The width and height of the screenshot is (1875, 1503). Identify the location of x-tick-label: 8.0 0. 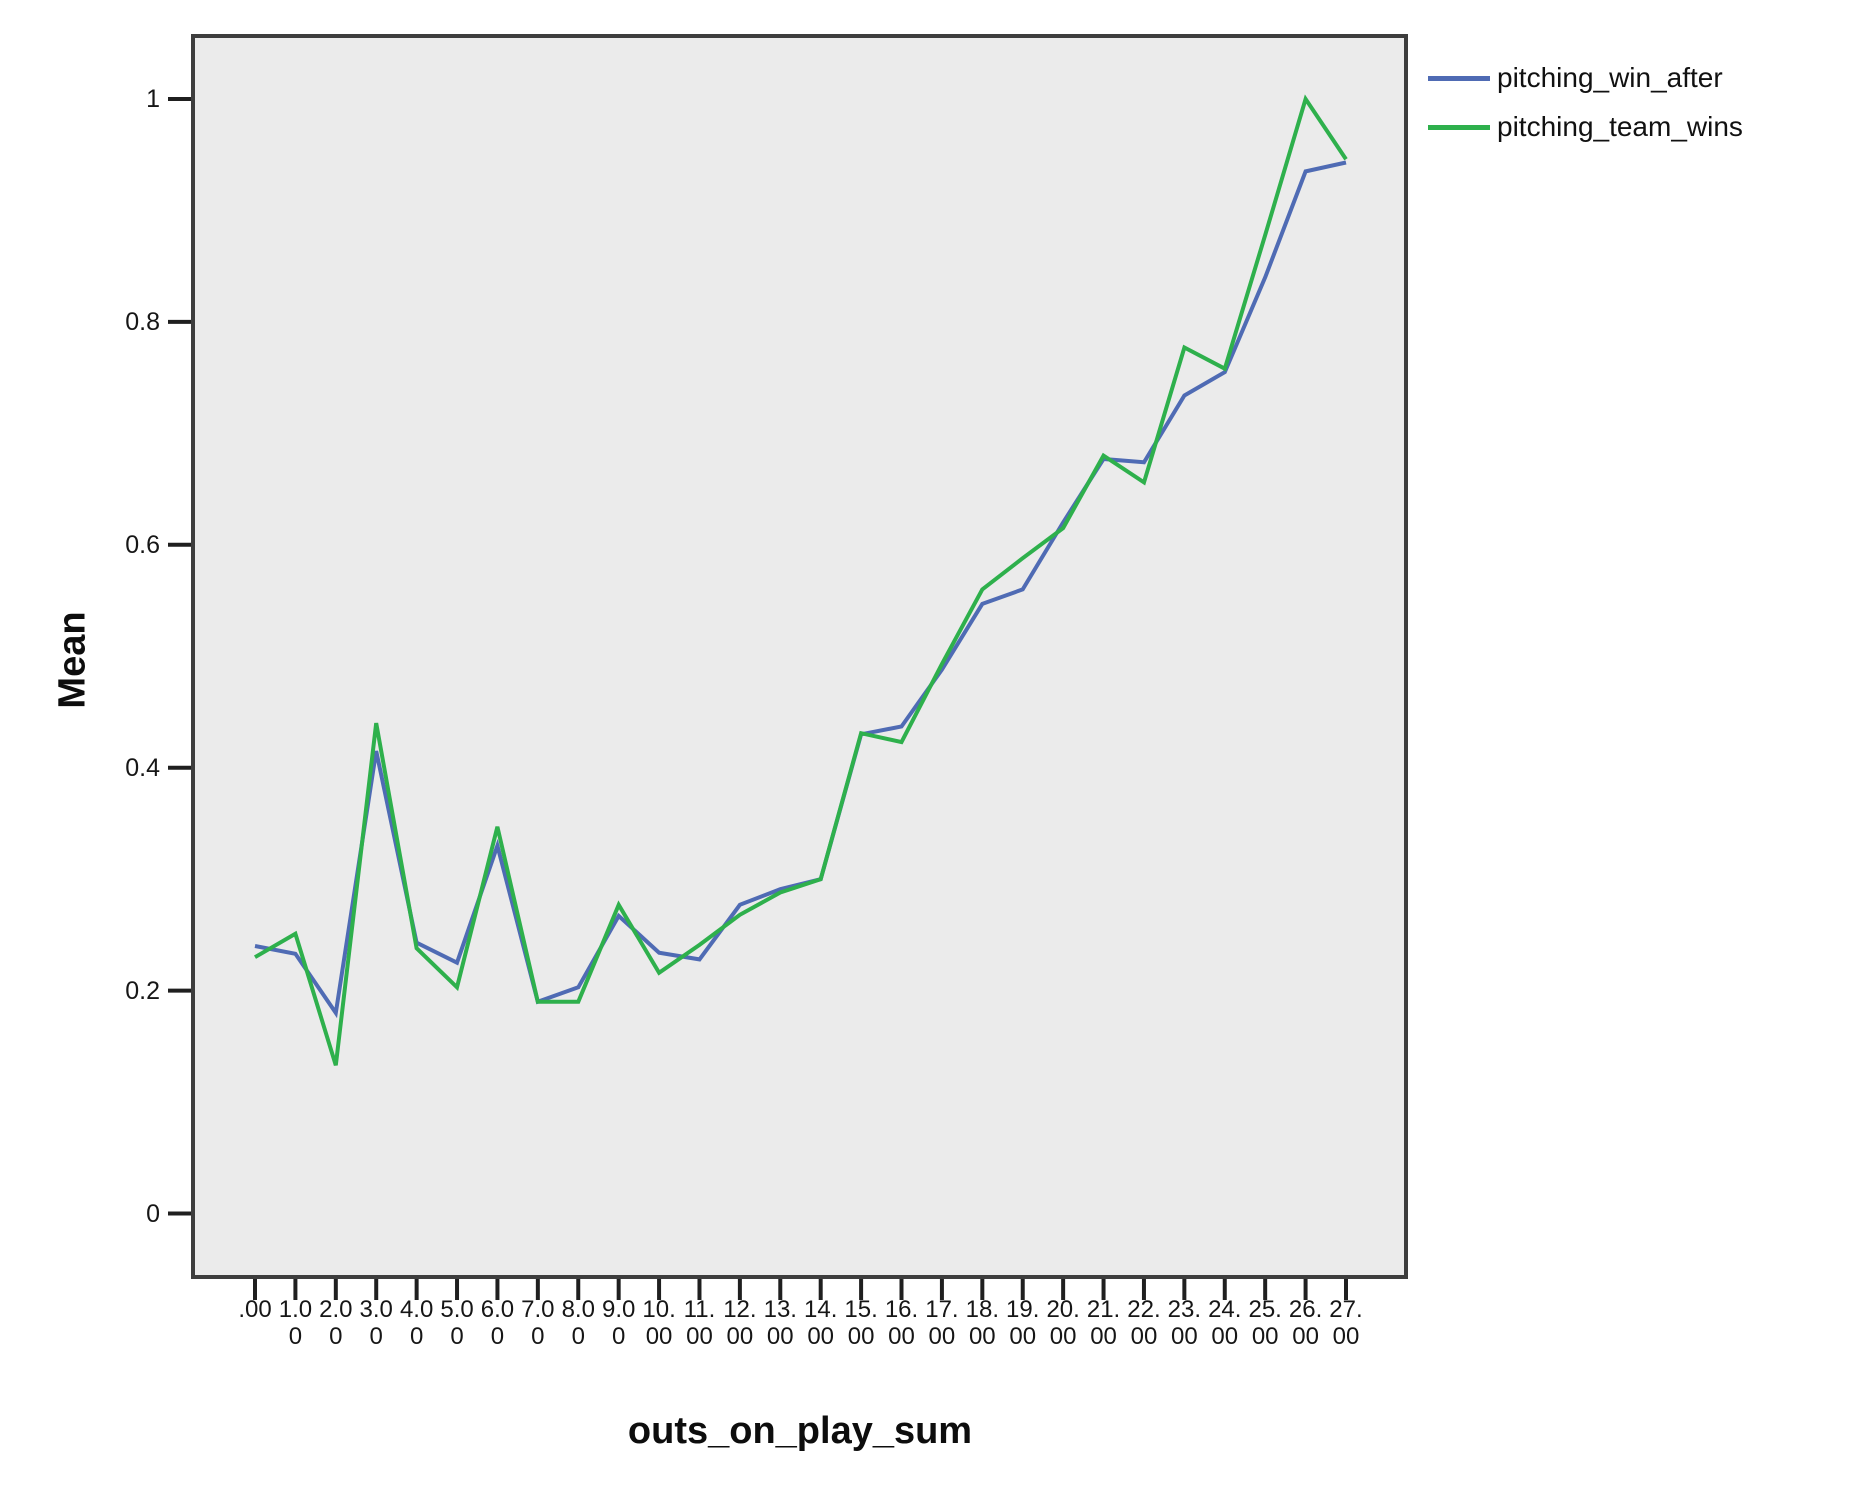
(578, 1323).